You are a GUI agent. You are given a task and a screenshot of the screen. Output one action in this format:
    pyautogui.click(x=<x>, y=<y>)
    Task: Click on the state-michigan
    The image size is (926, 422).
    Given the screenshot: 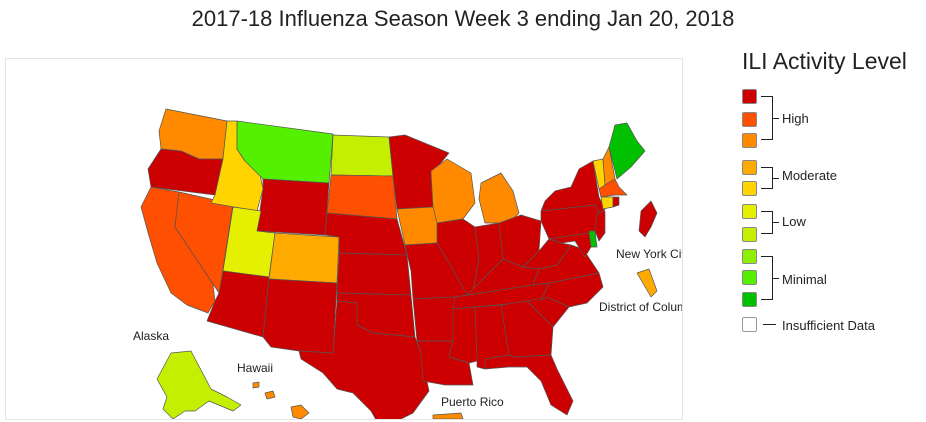 What is the action you would take?
    pyautogui.click(x=499, y=198)
    